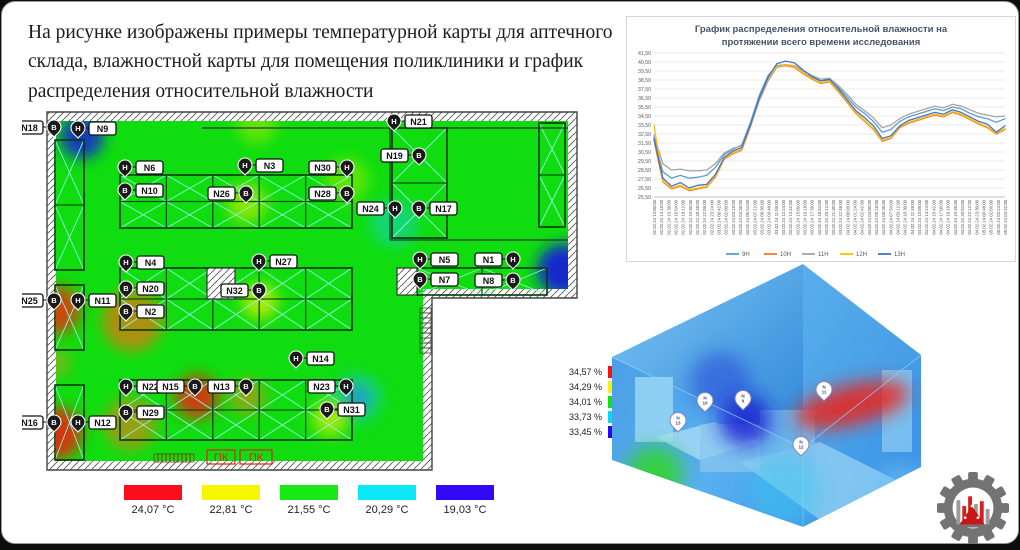 The image size is (1020, 550). I want to click on sensor-label: N4, so click(151, 263).